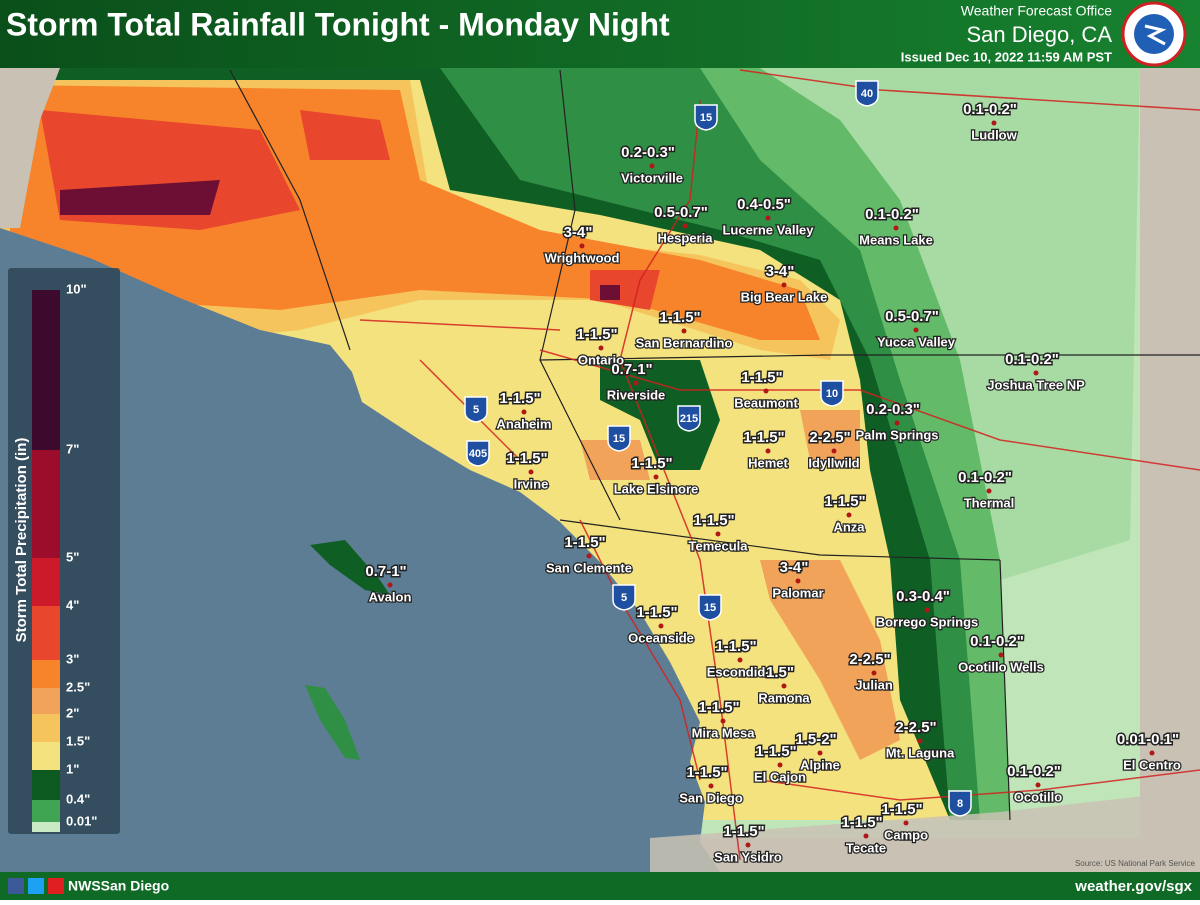  I want to click on rain-amount: 0.5-0.7", so click(912, 316).